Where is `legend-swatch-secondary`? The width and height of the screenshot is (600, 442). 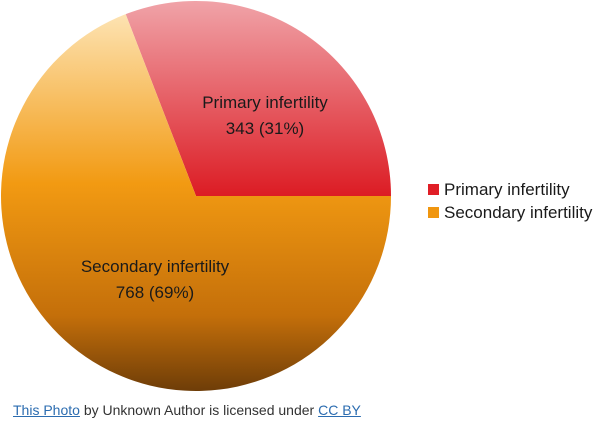
legend-swatch-secondary is located at coordinates (433, 212).